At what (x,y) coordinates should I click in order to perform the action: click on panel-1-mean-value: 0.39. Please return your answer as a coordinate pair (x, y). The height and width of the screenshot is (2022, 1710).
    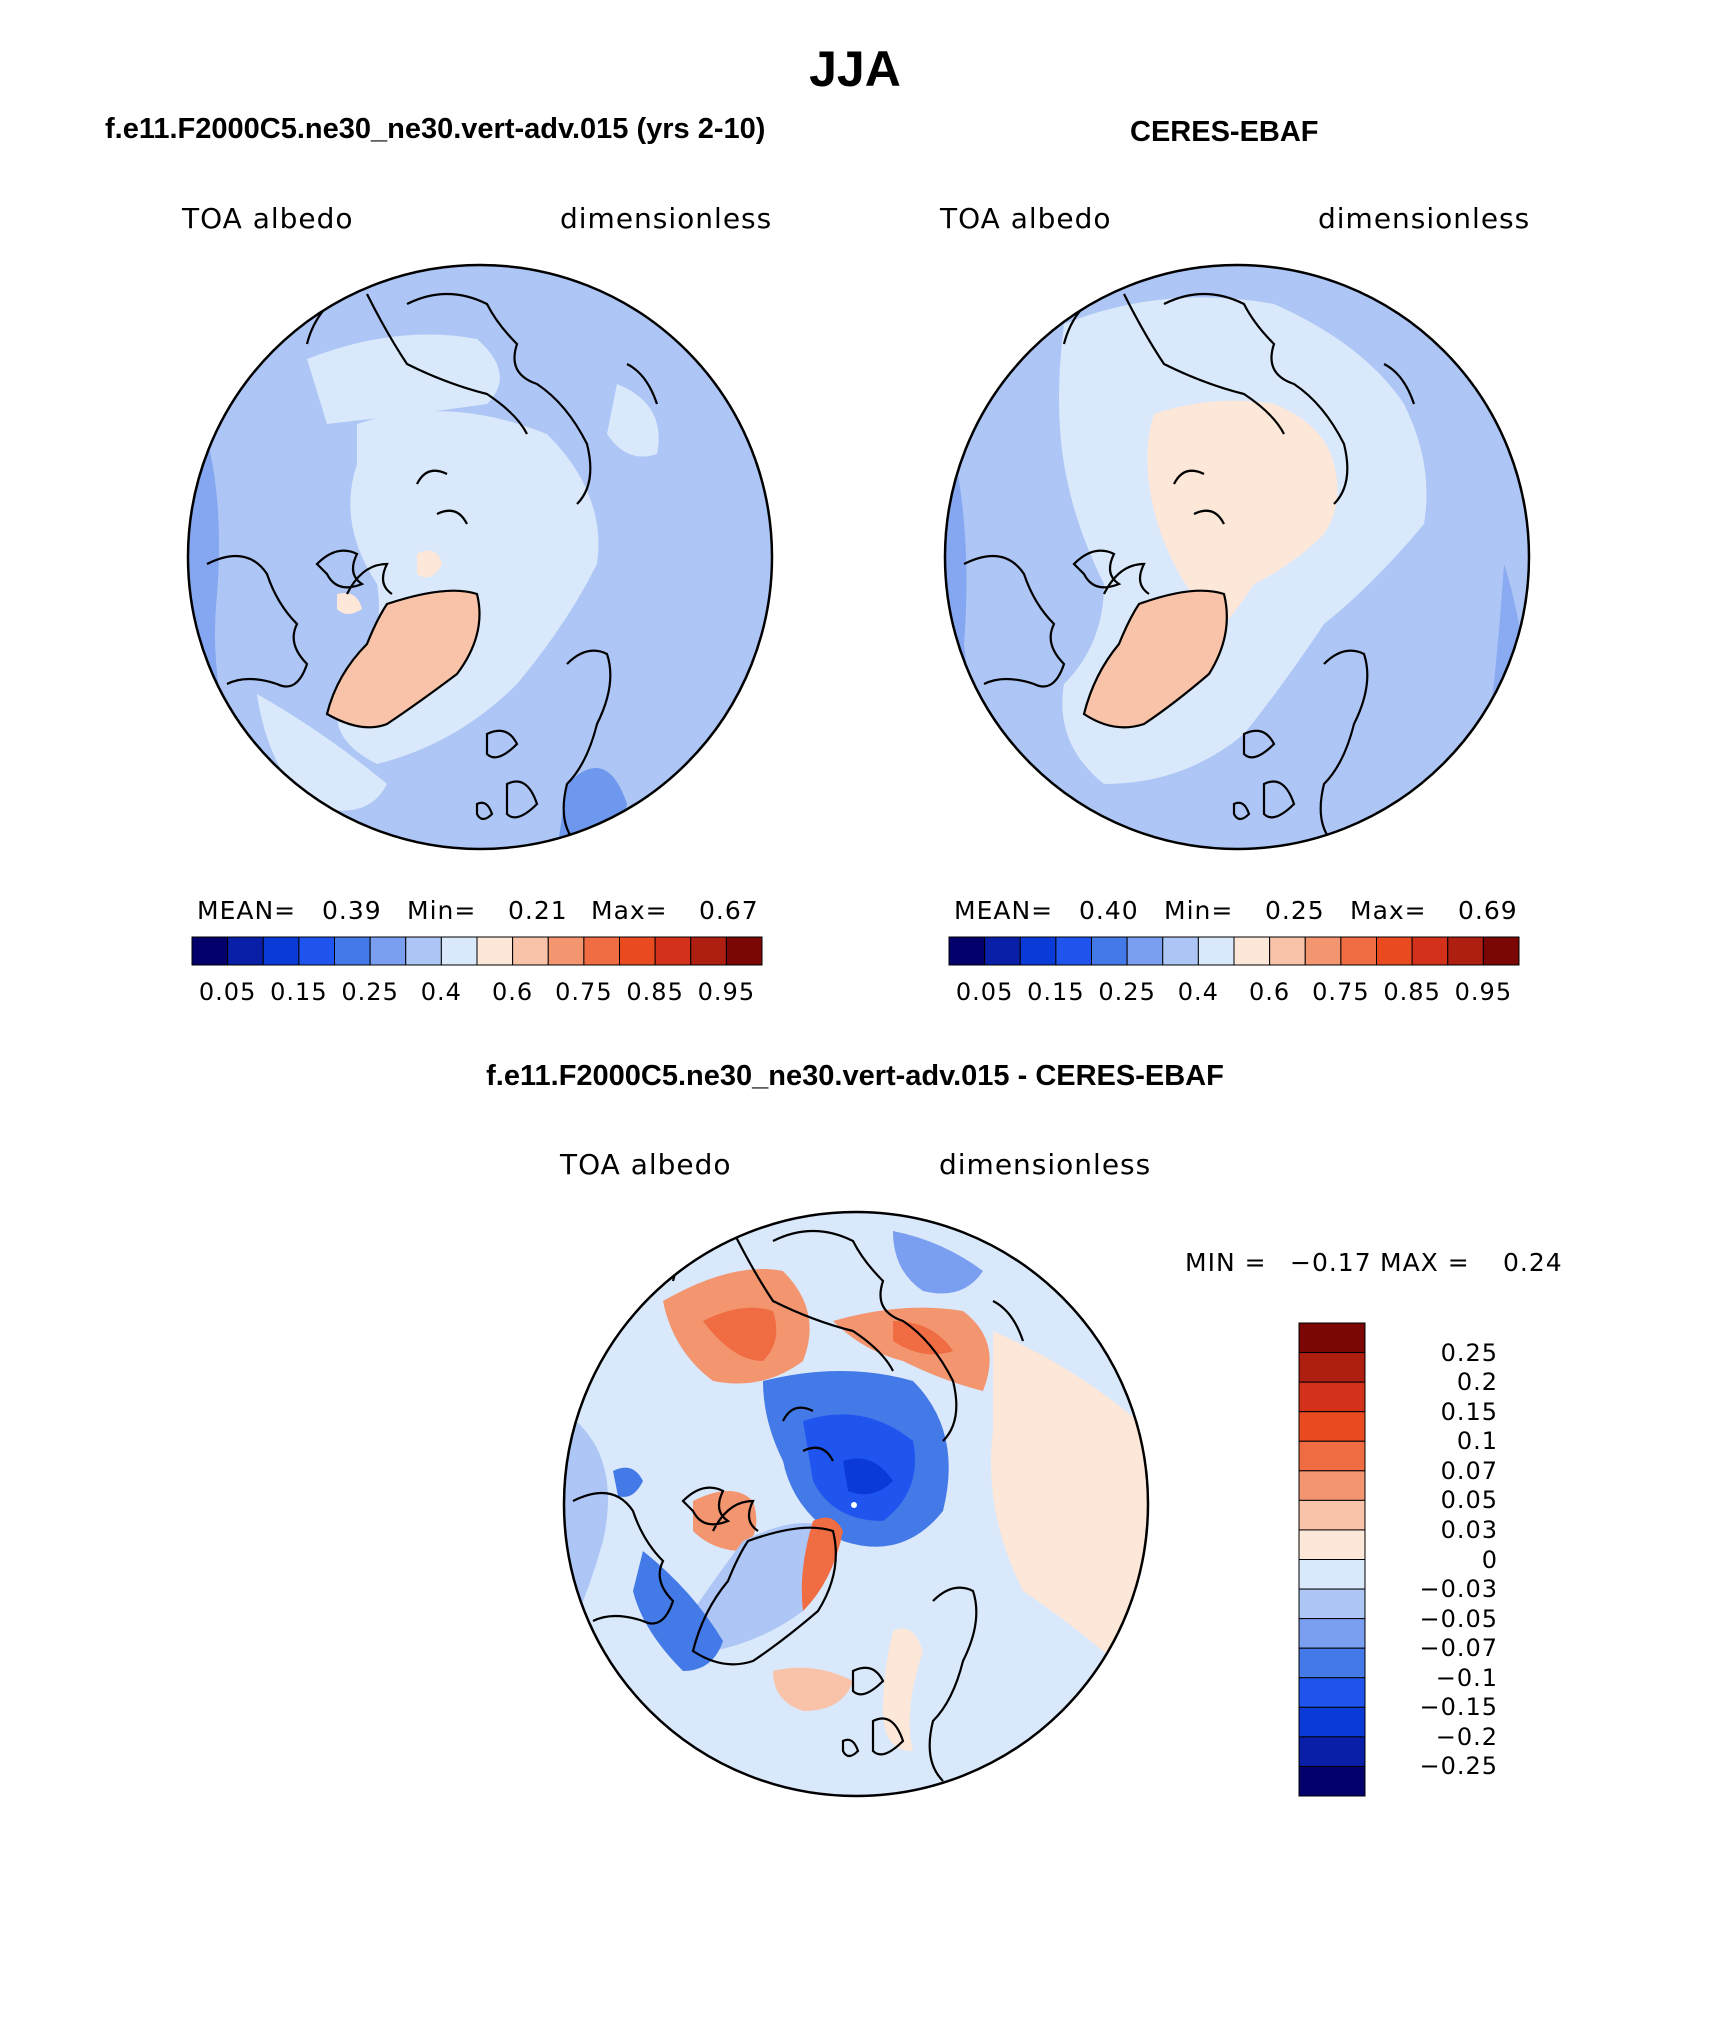
    Looking at the image, I should click on (352, 910).